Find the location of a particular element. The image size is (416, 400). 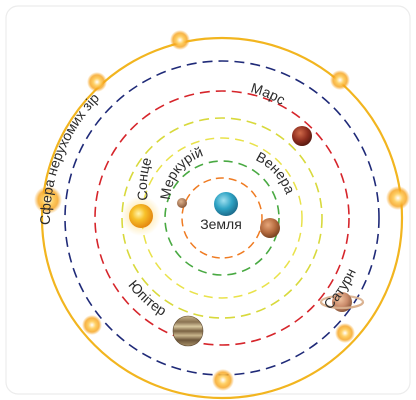

jupiter-planet-icon is located at coordinates (188, 331).